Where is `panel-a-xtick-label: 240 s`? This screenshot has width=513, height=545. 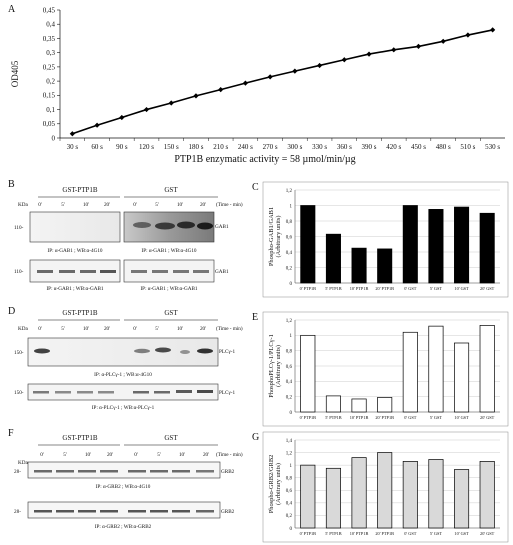
panel-a-xtick-label: 240 s is located at coordinates (245, 147).